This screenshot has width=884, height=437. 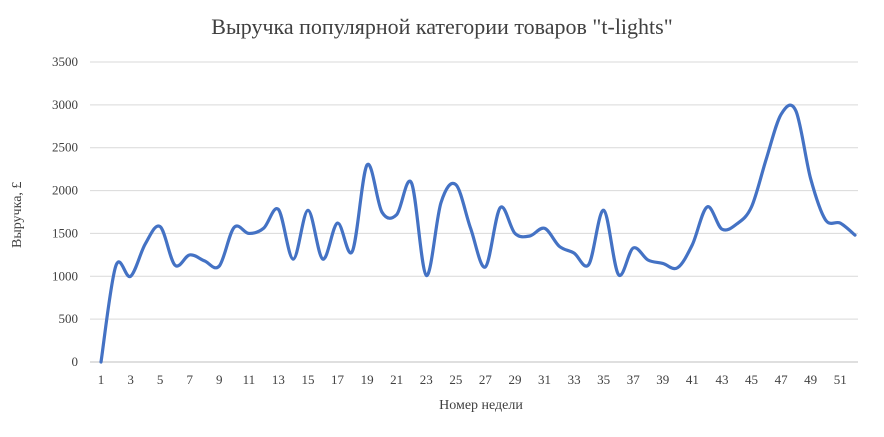 I want to click on y-tick-label: 2500, so click(x=65, y=147).